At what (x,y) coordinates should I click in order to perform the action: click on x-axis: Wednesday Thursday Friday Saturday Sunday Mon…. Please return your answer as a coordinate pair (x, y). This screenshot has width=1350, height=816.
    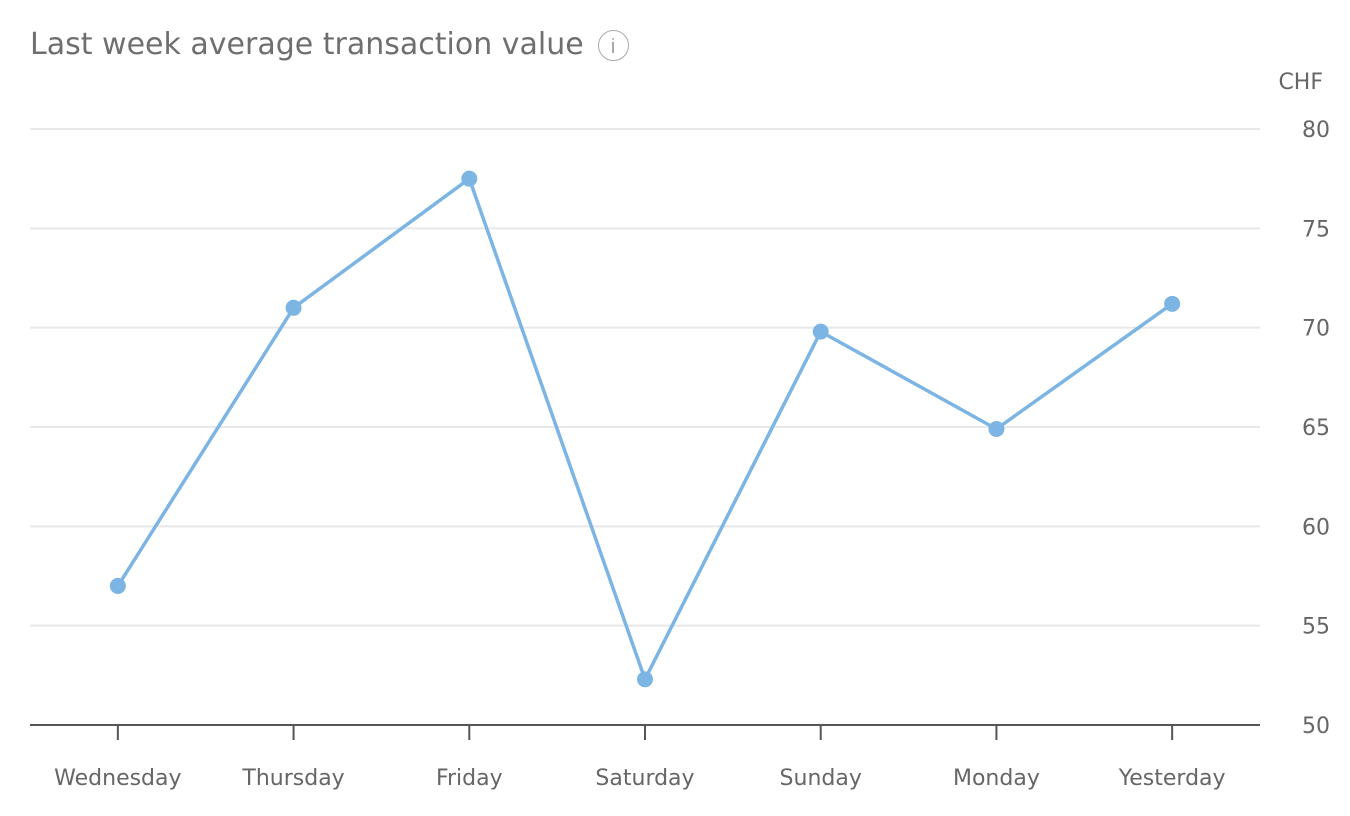
    Looking at the image, I should click on (645, 757).